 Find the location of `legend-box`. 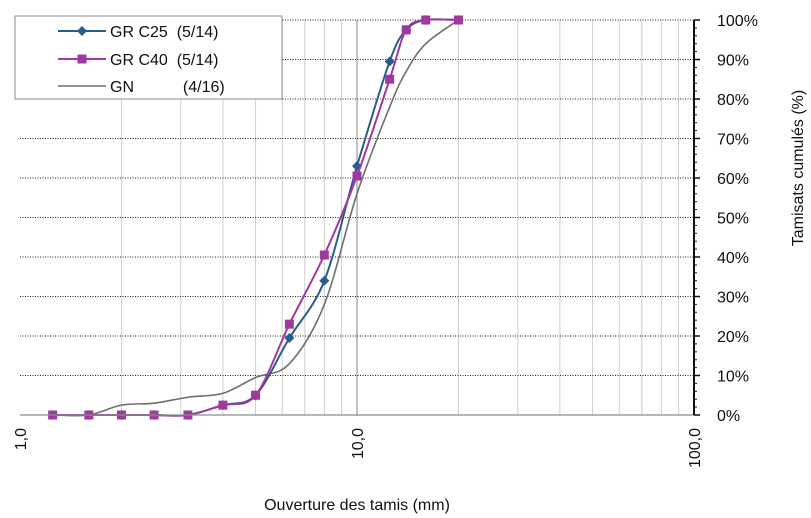

legend-box is located at coordinates (148, 57).